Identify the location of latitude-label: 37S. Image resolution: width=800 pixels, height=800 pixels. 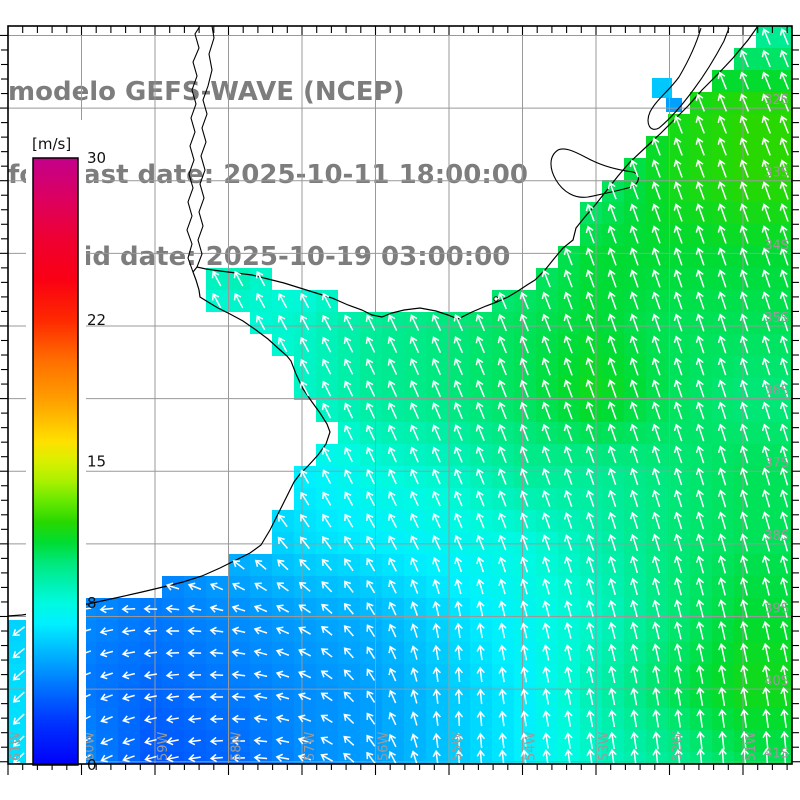
(776, 463).